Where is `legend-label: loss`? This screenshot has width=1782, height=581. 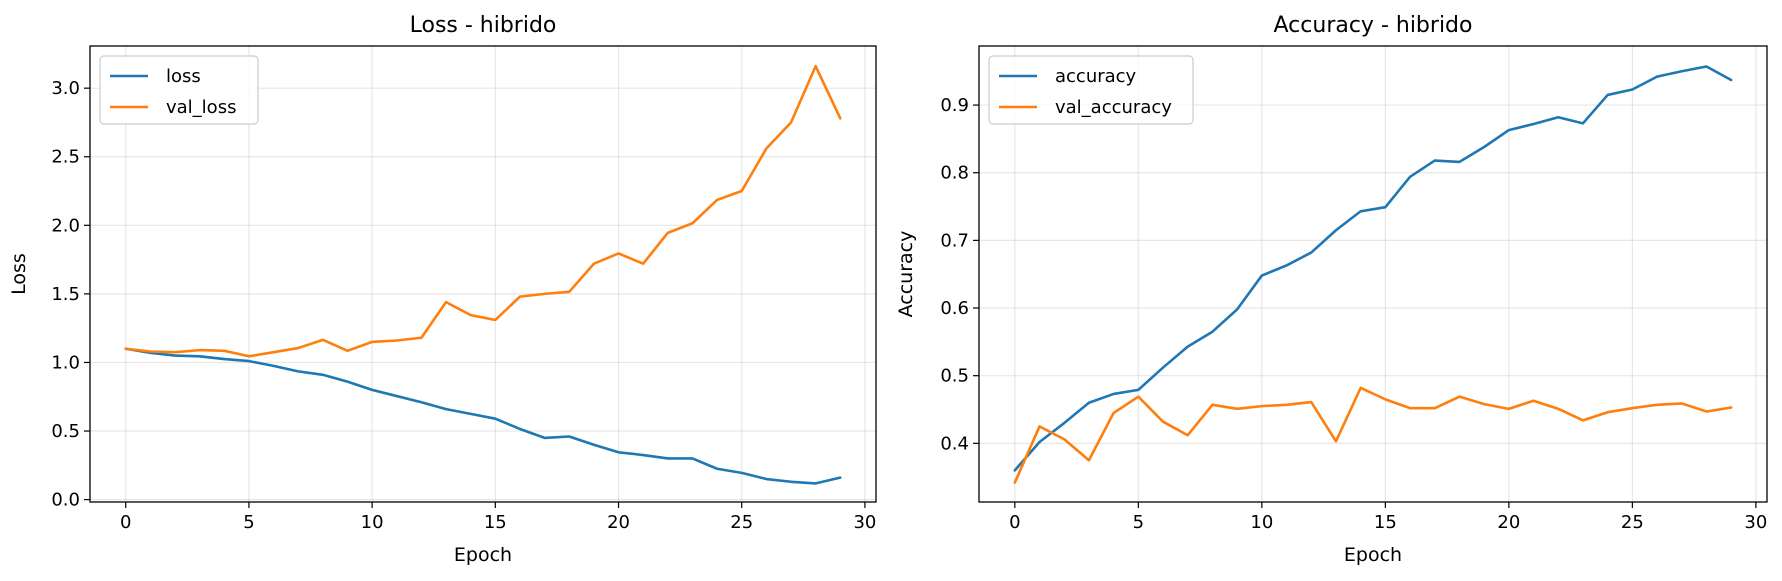
legend-label: loss is located at coordinates (183, 76).